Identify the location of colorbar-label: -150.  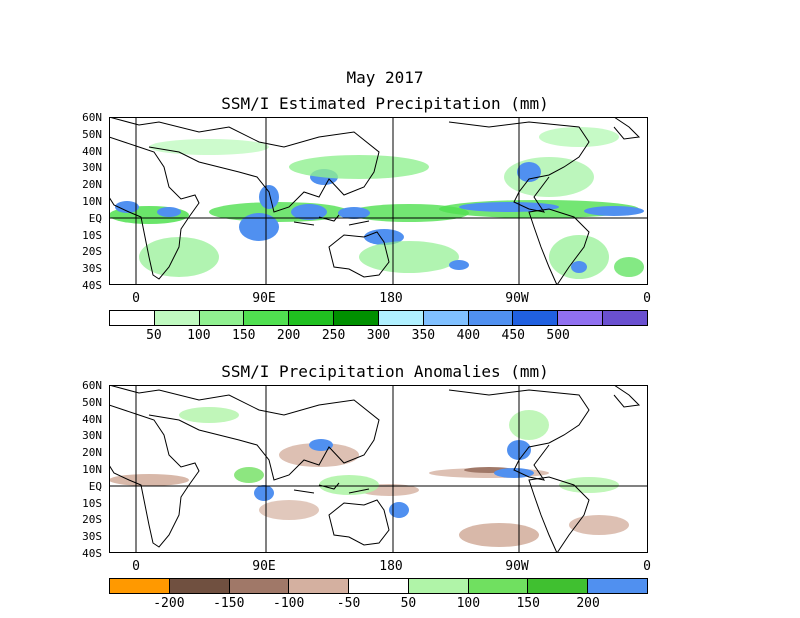
(229, 603).